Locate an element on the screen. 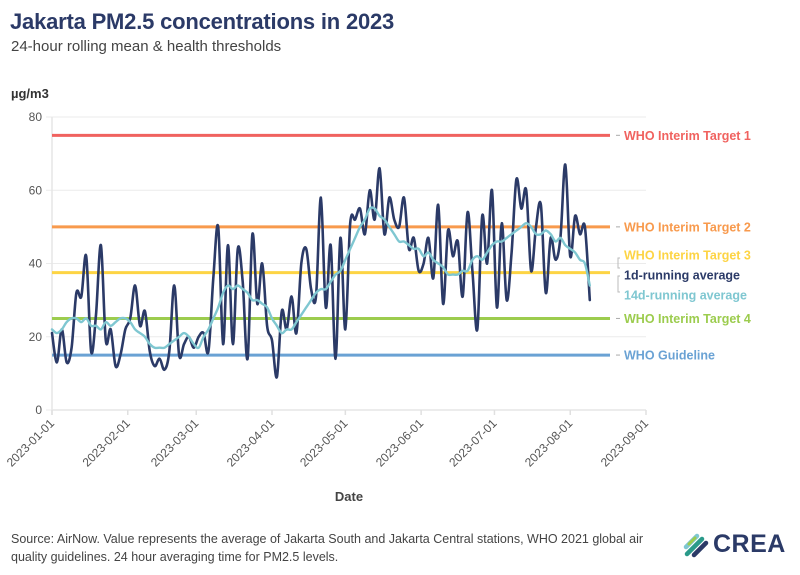 This screenshot has height=575, width=800. x-tick-label: 2023-01-01 is located at coordinates (31, 443).